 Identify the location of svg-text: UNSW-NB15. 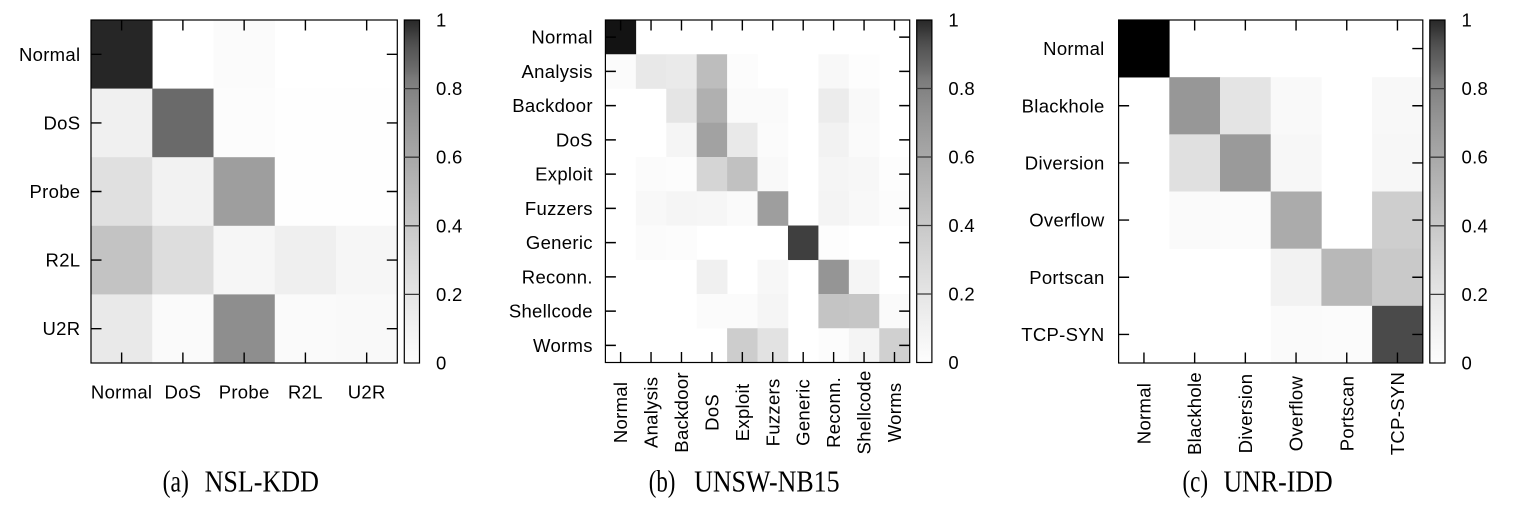
(767, 480).